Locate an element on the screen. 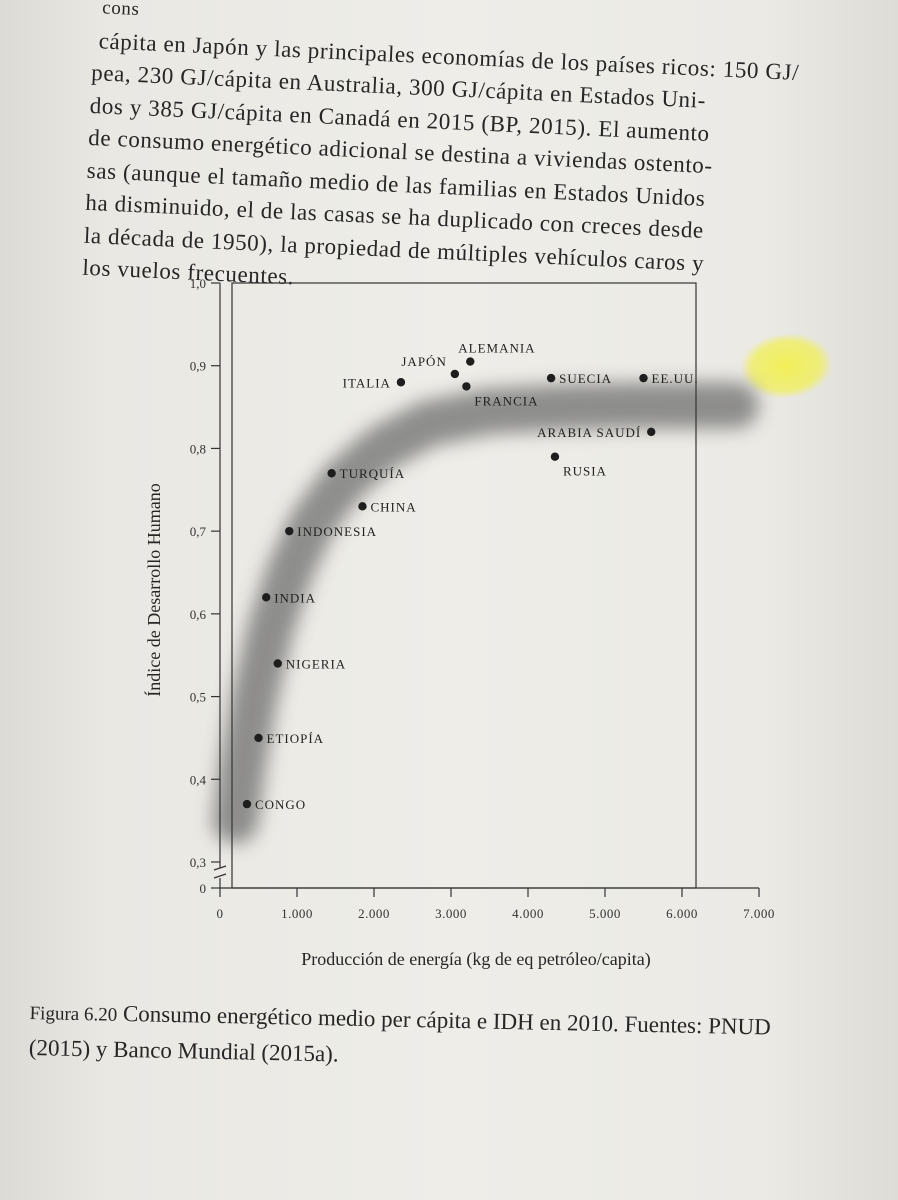 The width and height of the screenshot is (898, 1200). x-tick-label: 7.000 is located at coordinates (759, 913).